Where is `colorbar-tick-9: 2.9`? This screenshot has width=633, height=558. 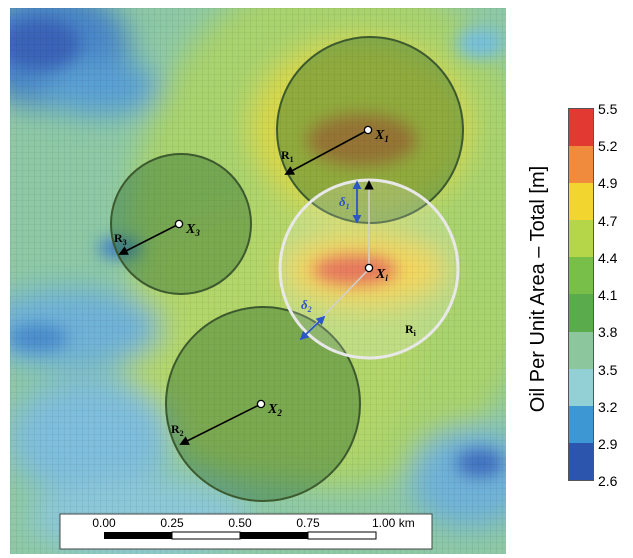 colorbar-tick-9: 2.9 is located at coordinates (608, 444).